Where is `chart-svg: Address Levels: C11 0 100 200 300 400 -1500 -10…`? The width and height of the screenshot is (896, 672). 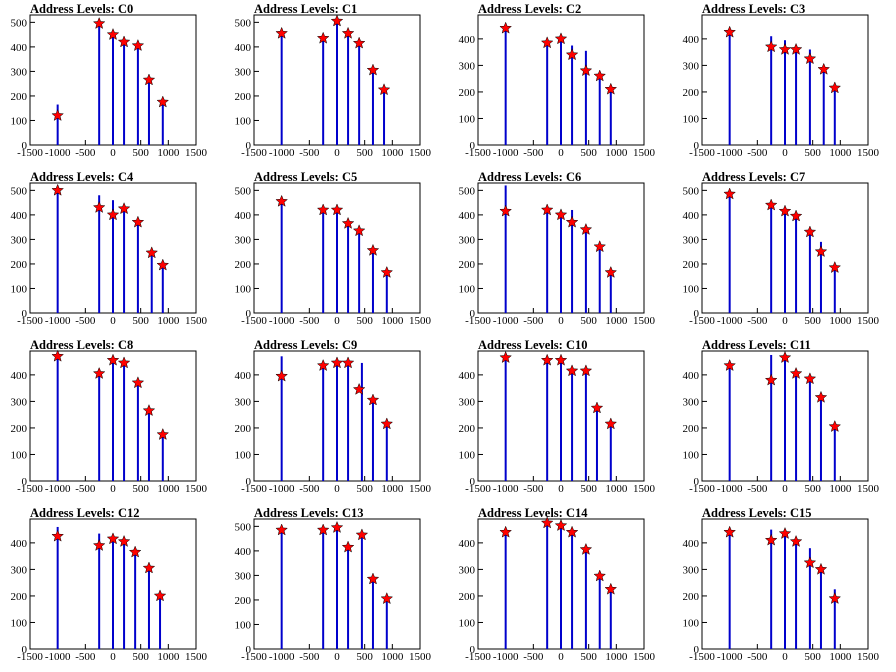 chart-svg: Address Levels: C11 0 100 200 300 400 -1500 -10… is located at coordinates (781, 416).